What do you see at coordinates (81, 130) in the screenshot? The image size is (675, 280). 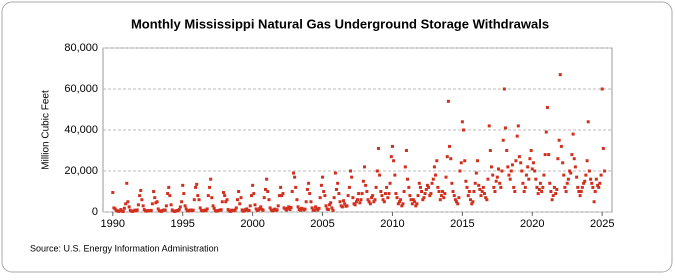 I see `y-tick-label: 40,000` at bounding box center [81, 130].